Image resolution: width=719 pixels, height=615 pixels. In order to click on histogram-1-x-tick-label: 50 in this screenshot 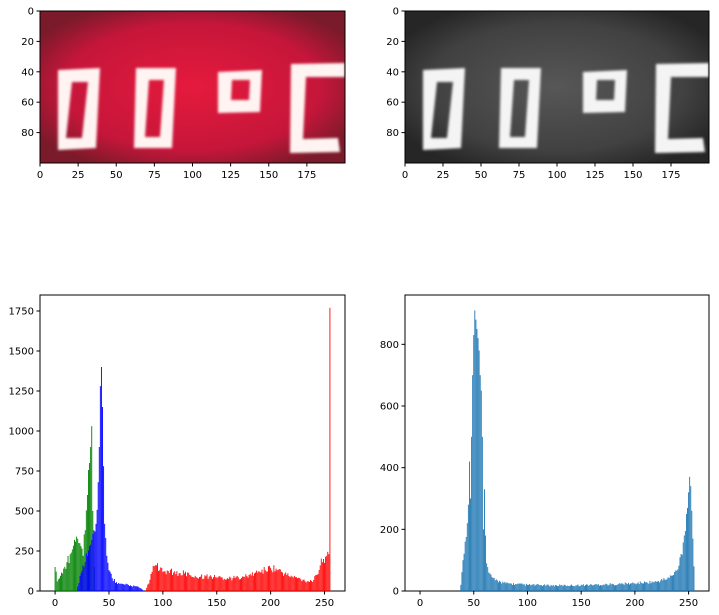, I will do `click(109, 603)`.